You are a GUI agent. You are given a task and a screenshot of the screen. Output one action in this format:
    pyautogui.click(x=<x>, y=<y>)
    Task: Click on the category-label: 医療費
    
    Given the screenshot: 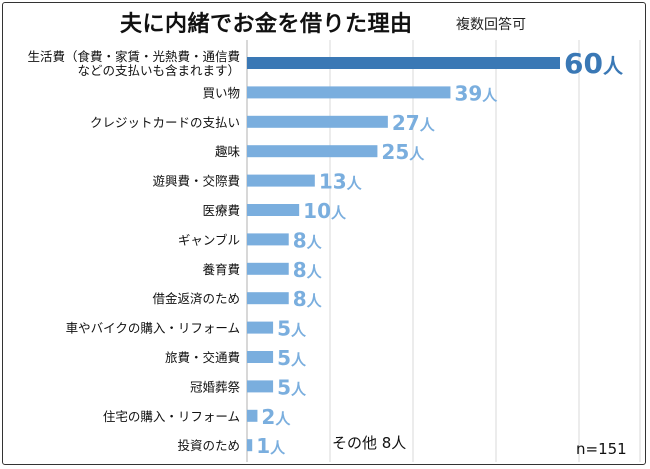 What is the action you would take?
    pyautogui.click(x=221, y=210)
    